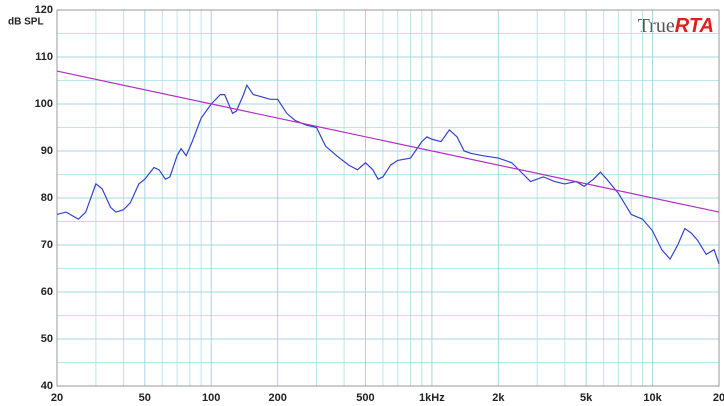 This screenshot has height=406, width=724. I want to click on x-tick-label: 200, so click(277, 398).